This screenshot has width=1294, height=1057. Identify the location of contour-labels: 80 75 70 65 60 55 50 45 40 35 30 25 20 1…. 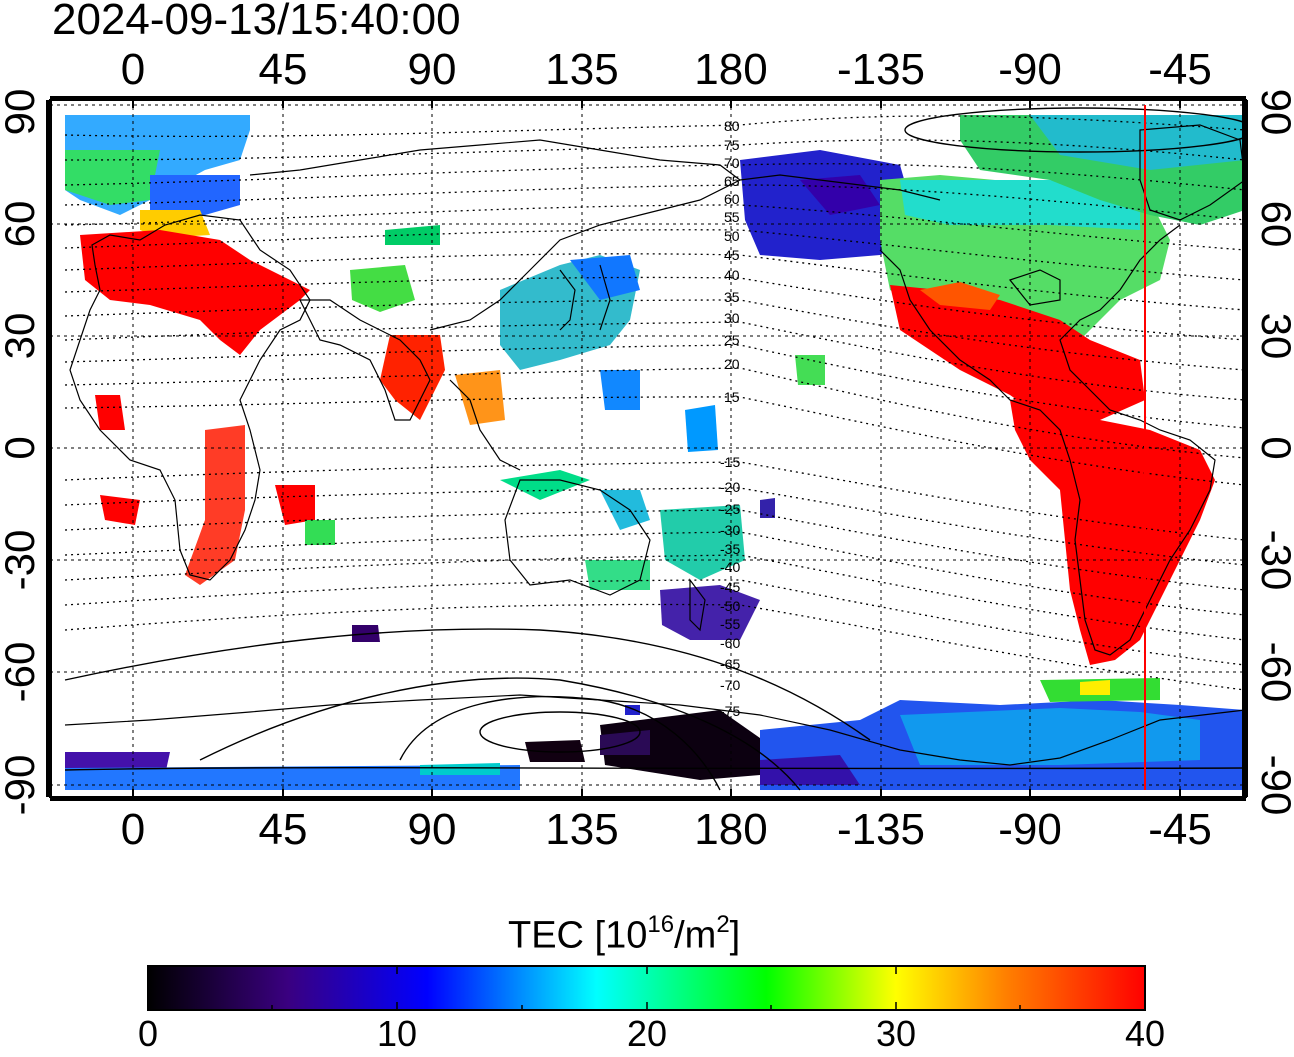
(730, 418).